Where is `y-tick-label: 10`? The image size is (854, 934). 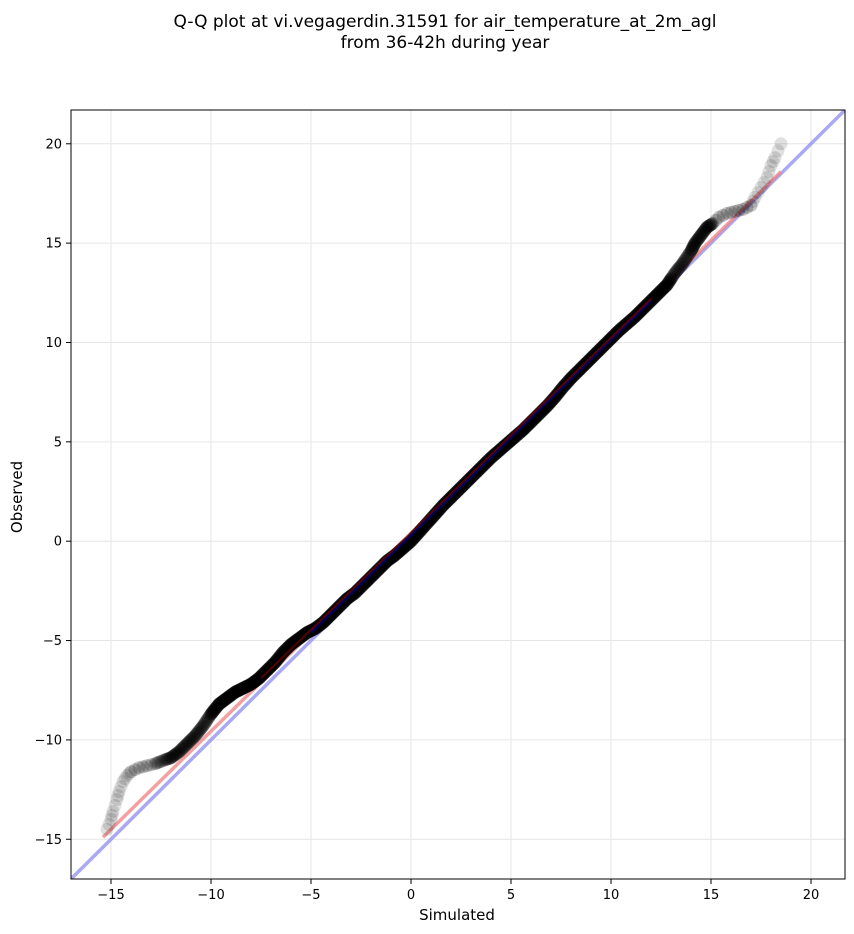
y-tick-label: 10 is located at coordinates (53, 343).